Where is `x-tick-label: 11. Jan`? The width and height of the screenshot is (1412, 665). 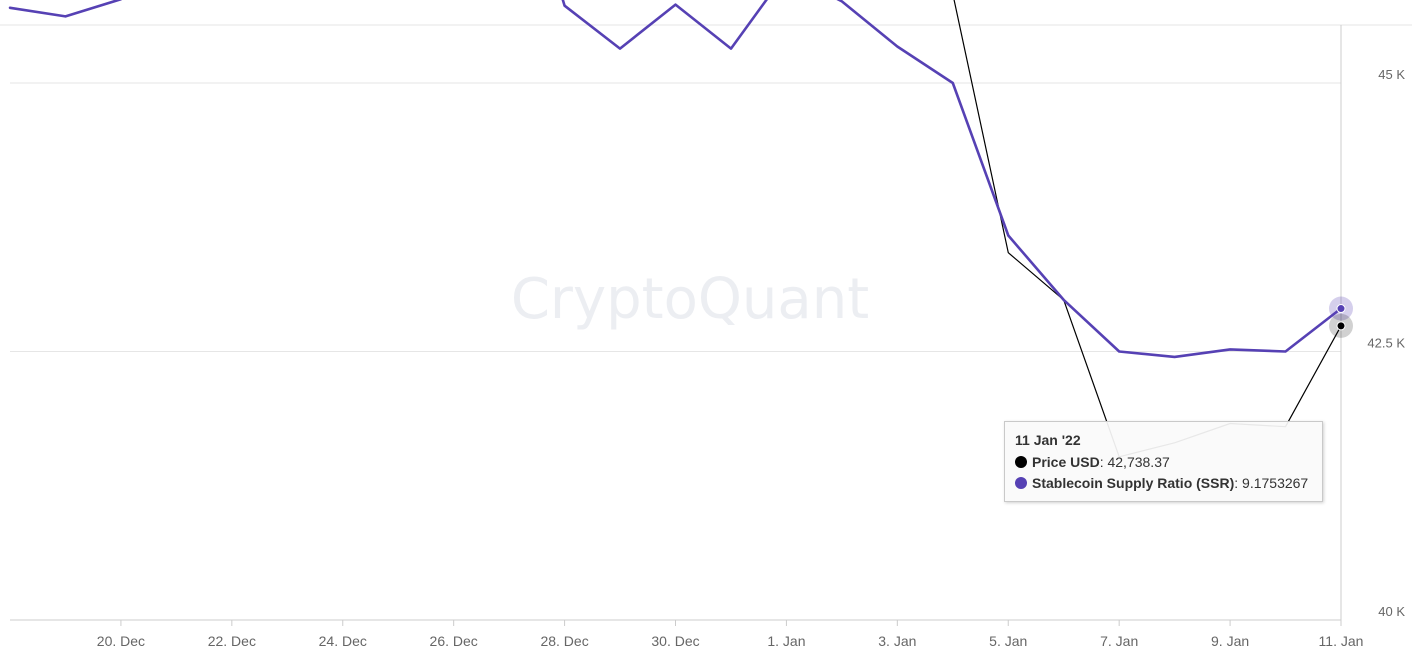 x-tick-label: 11. Jan is located at coordinates (1341, 641).